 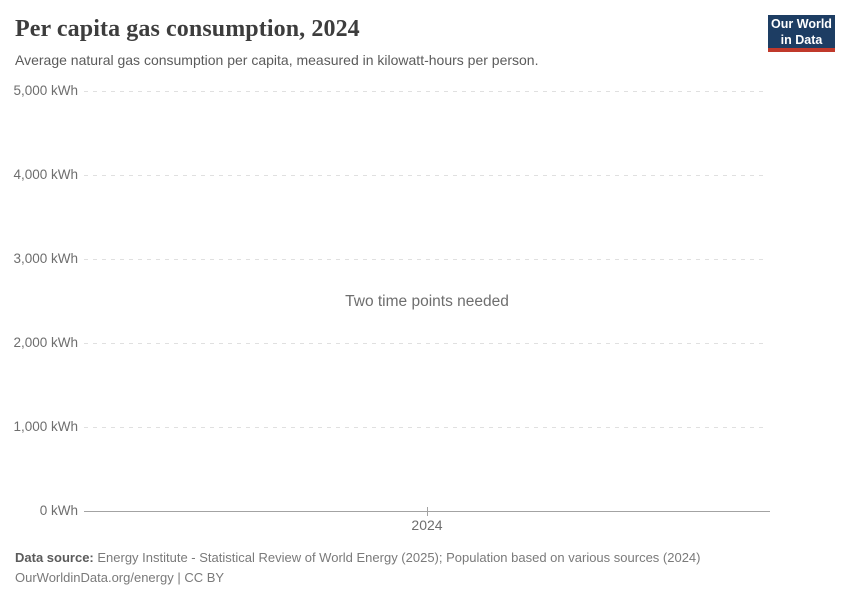 What do you see at coordinates (45, 426) in the screenshot?
I see `y-tick-label-1000: 1,000 kWh` at bounding box center [45, 426].